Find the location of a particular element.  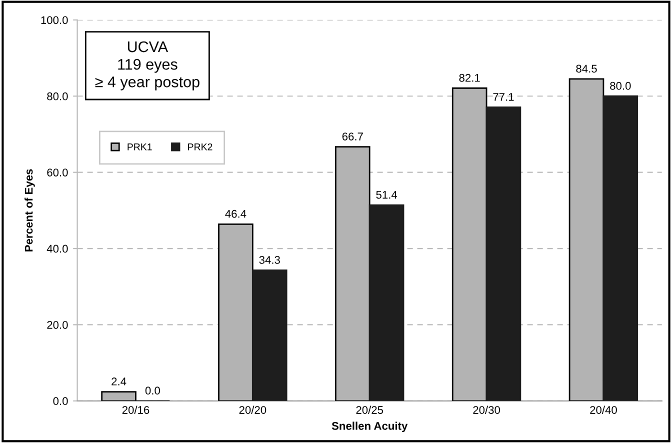

data-label: 84.5 is located at coordinates (586, 68).